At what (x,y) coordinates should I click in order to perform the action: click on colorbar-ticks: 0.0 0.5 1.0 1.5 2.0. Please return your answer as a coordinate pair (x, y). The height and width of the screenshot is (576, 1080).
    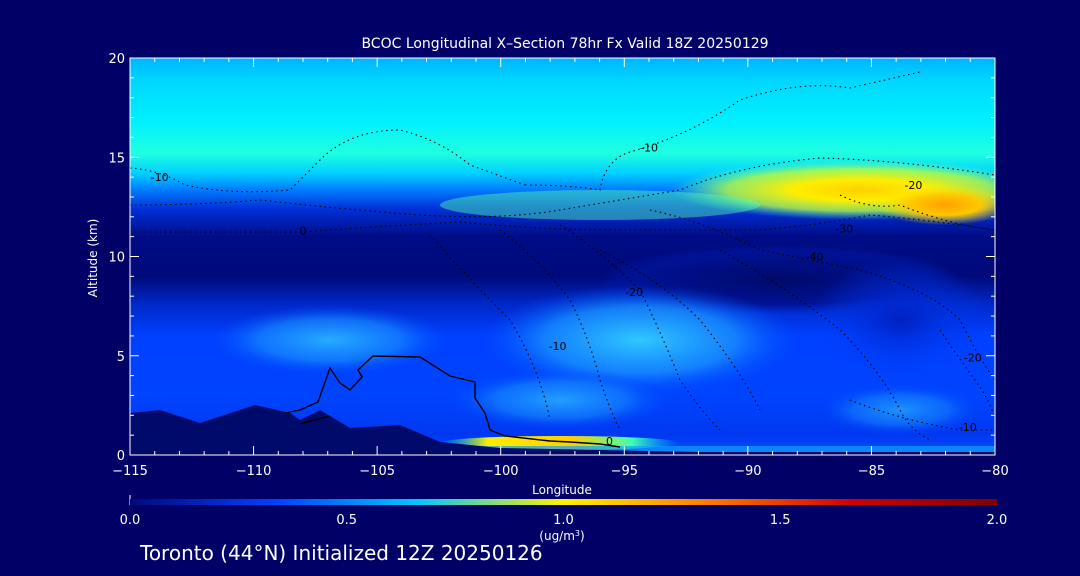
    Looking at the image, I should click on (564, 520).